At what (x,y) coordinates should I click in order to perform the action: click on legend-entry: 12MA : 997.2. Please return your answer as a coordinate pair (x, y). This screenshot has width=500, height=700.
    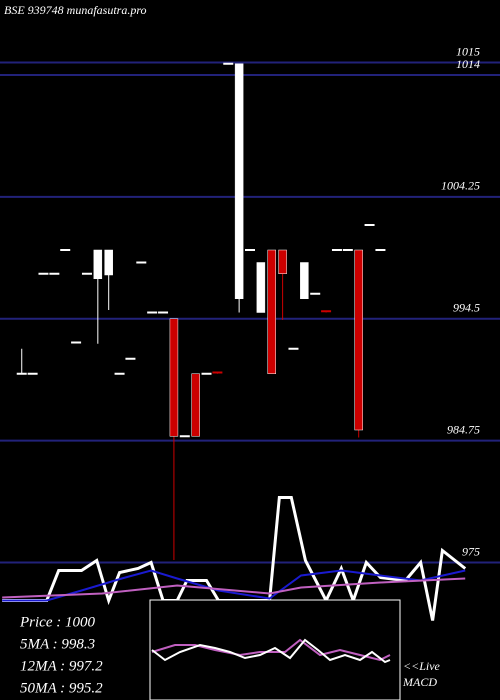
    Looking at the image, I should click on (61, 666).